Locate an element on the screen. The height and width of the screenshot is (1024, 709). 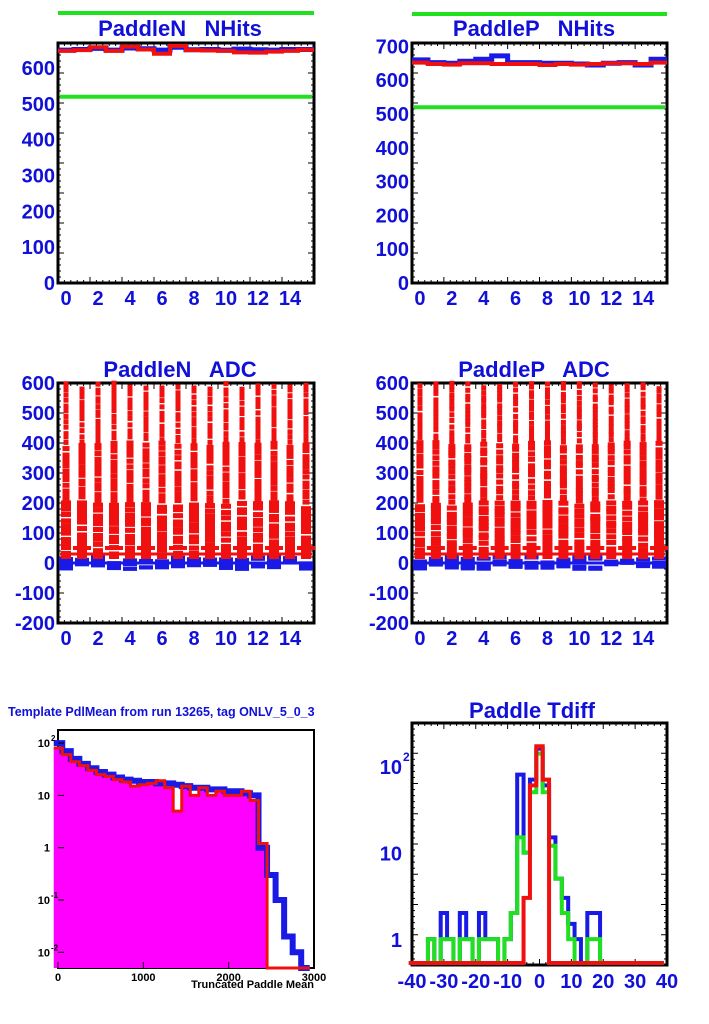
x-axis-label: Truncated Paddle Mean is located at coordinates (252, 985).